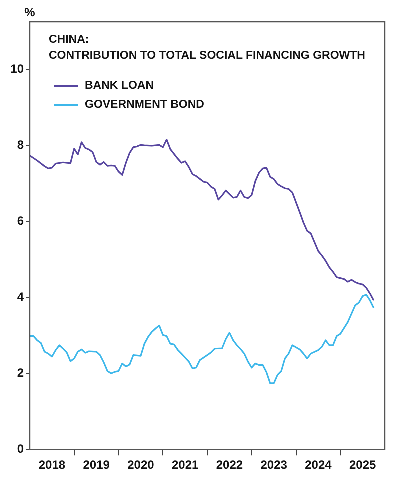 The width and height of the screenshot is (397, 500). What do you see at coordinates (20, 373) in the screenshot?
I see `y-tick-label: 2` at bounding box center [20, 373].